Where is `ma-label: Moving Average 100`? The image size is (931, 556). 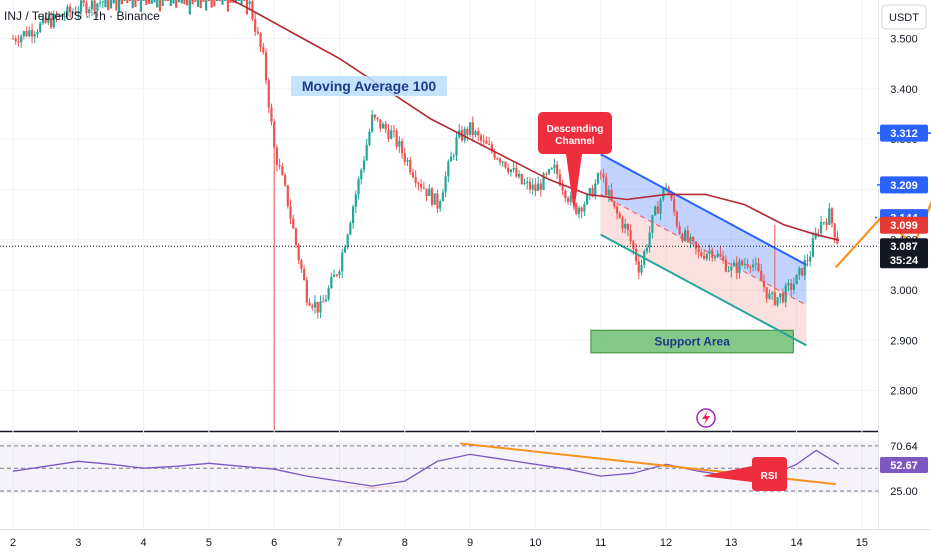 ma-label: Moving Average 100 is located at coordinates (369, 86).